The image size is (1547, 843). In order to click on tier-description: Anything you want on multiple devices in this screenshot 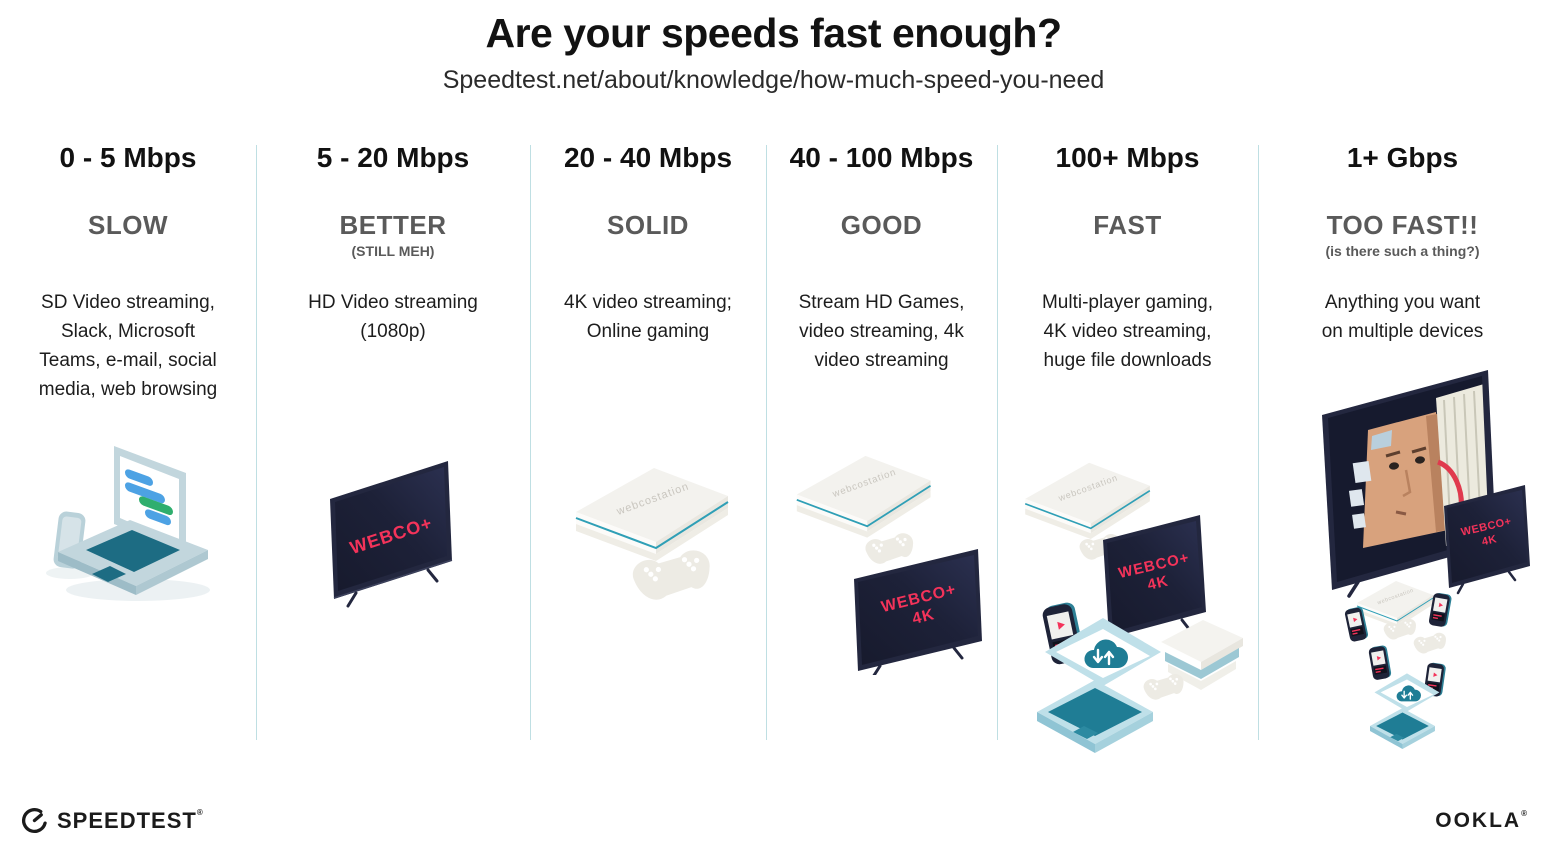, I will do `click(1402, 317)`.